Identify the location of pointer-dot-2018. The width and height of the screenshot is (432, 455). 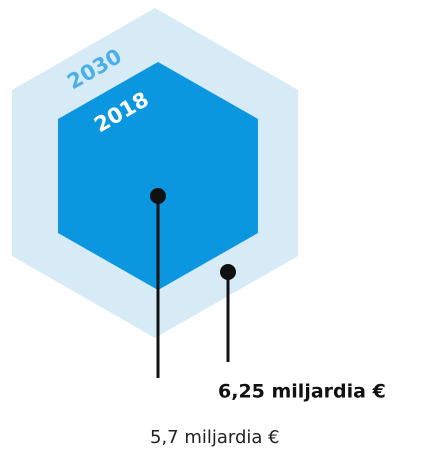
(158, 196).